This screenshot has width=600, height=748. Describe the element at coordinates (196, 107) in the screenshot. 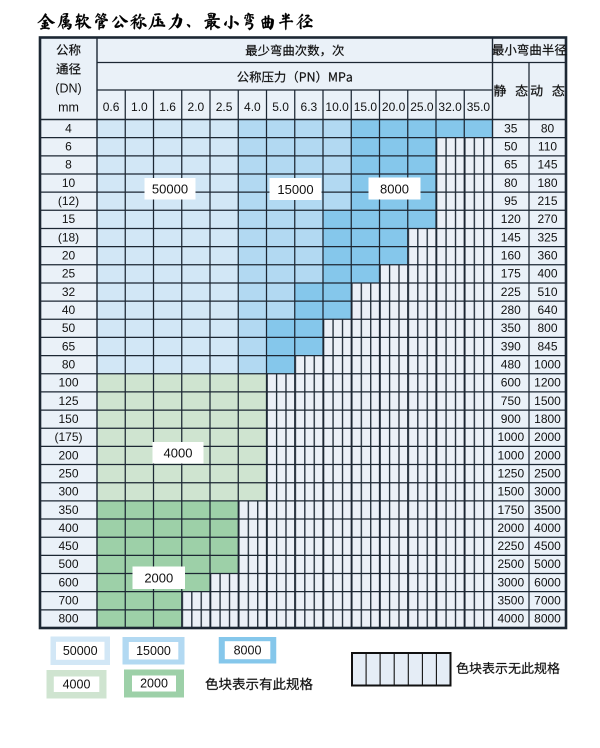

I see `svg-text: 2.0` at that location.